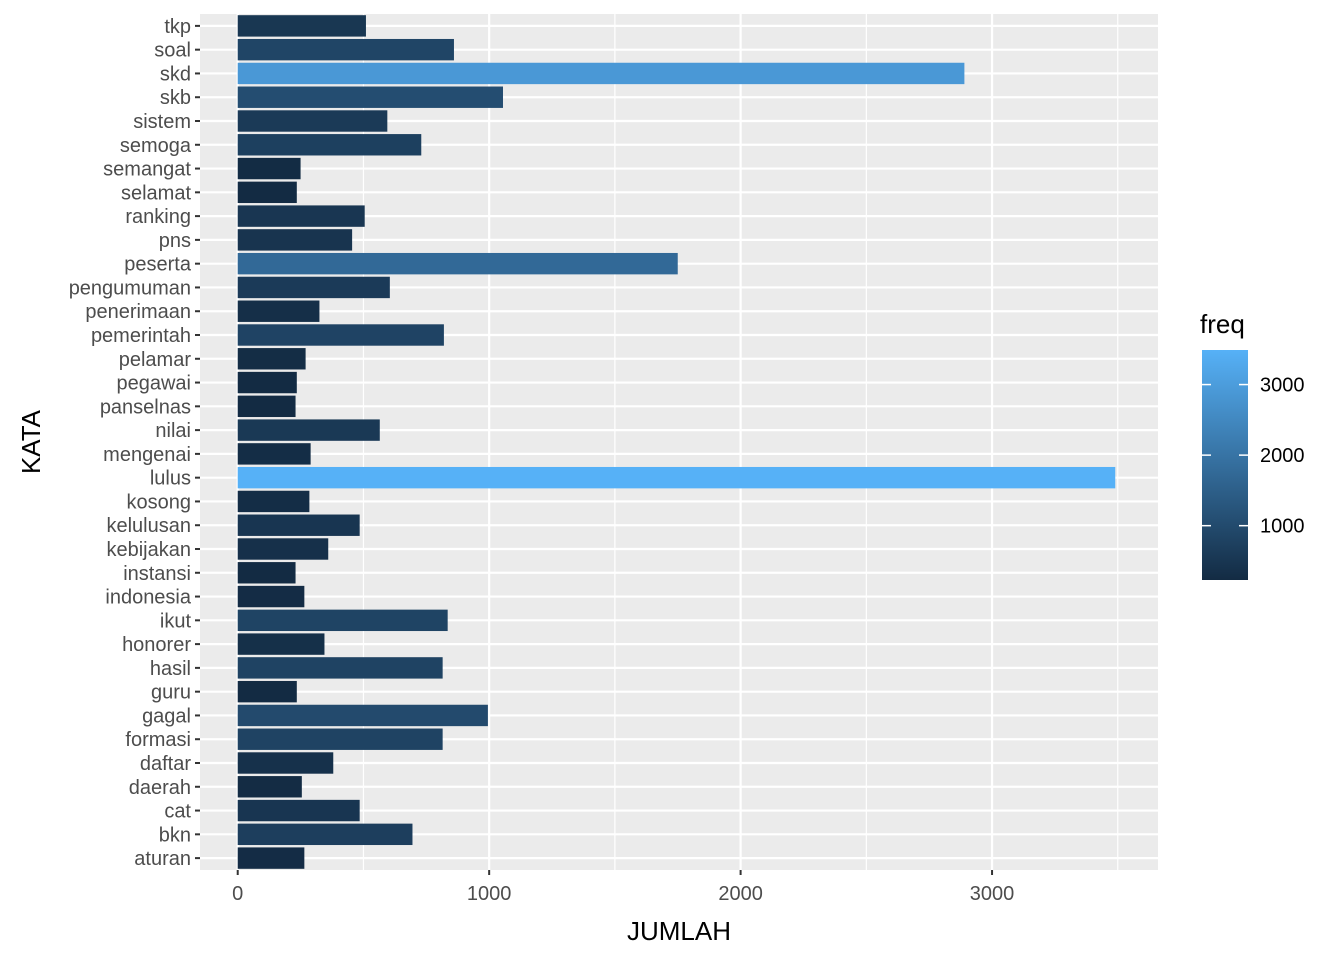 Image resolution: width=1344 pixels, height=965 pixels. I want to click on bar-skb, so click(370, 97).